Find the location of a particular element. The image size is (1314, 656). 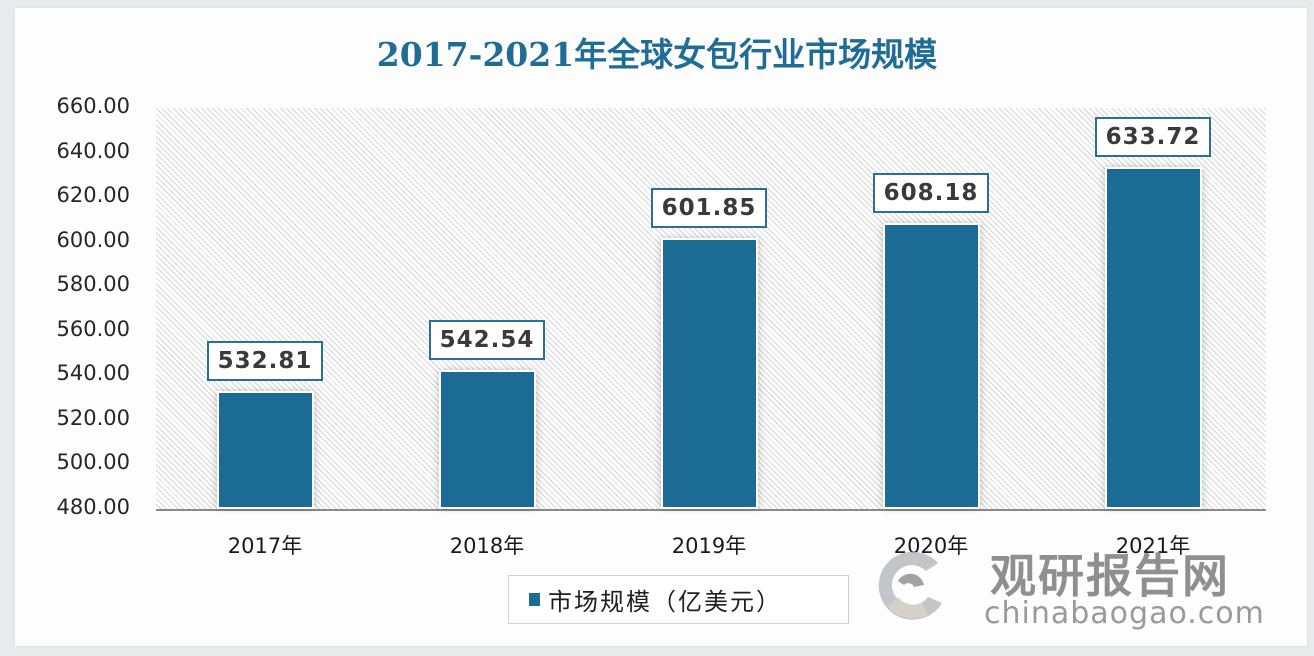

watermark-name: 观研报告网 is located at coordinates (1110, 576).